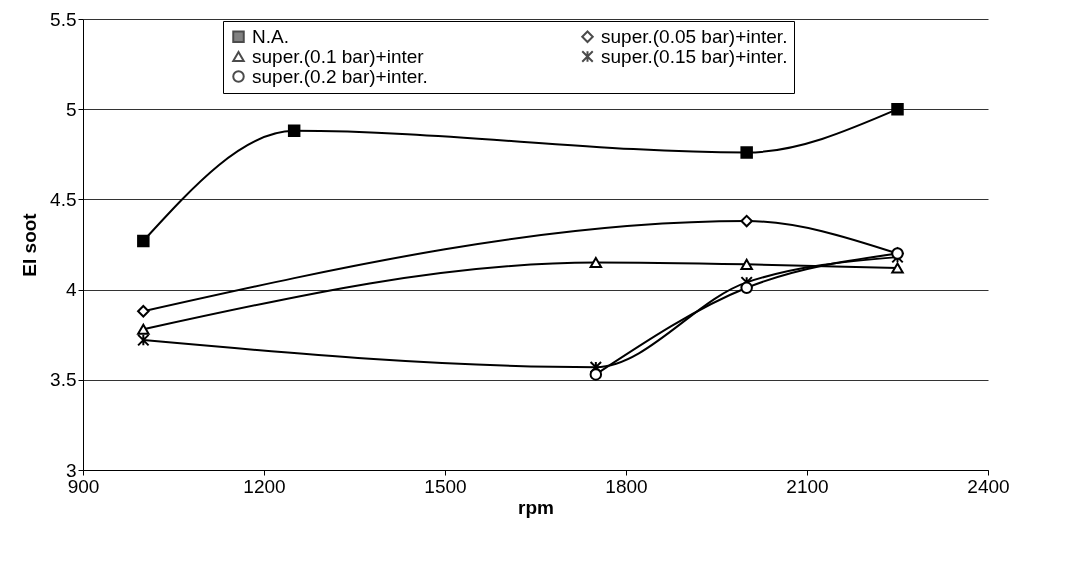 The image size is (1066, 570). I want to click on x-tick-label: 1200, so click(264, 486).